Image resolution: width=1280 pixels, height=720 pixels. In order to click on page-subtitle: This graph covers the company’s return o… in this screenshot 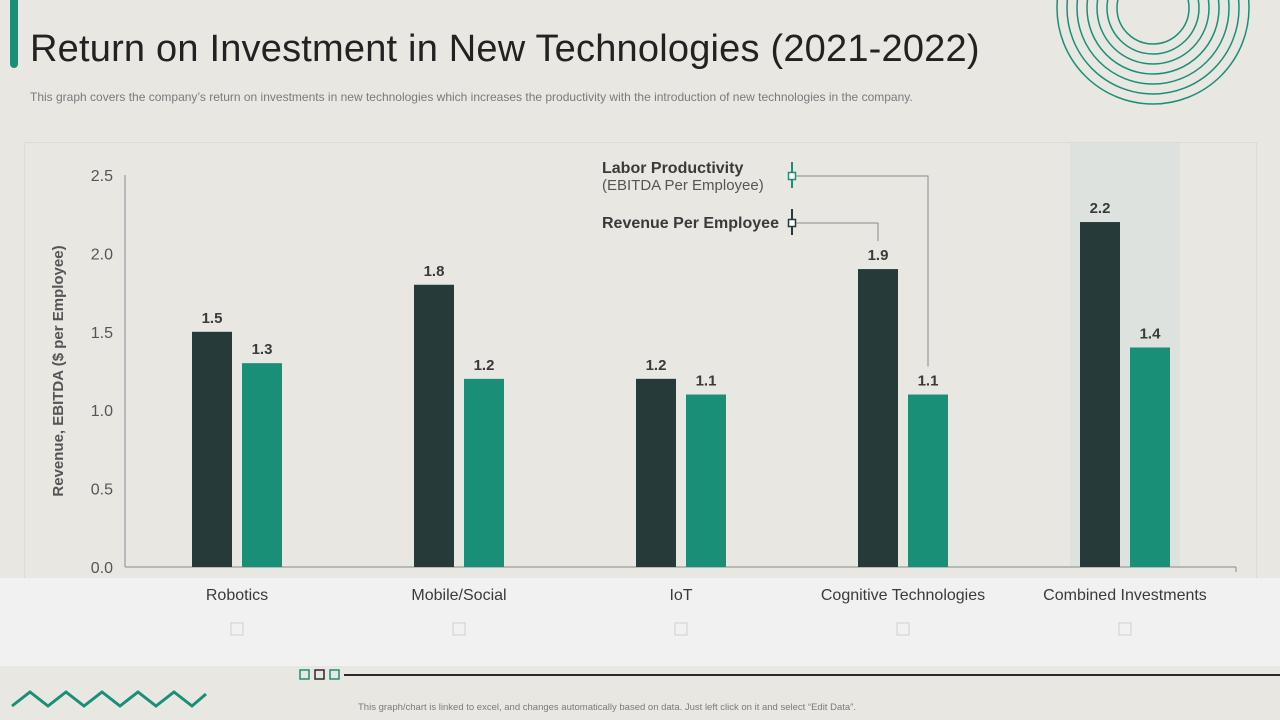, I will do `click(471, 97)`.